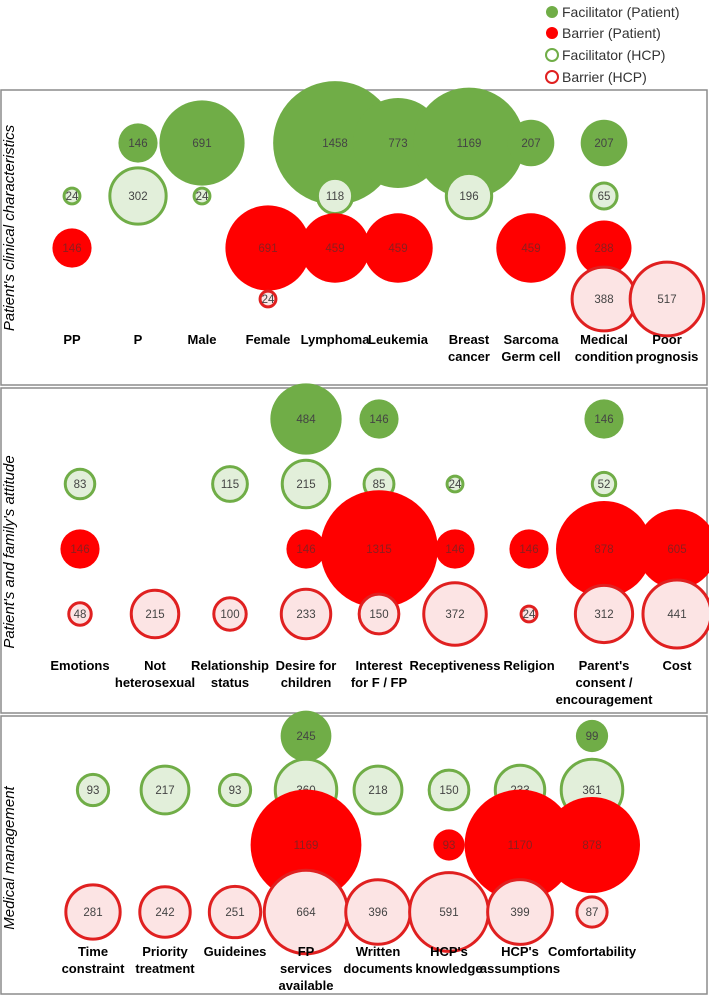 The image size is (709, 997). What do you see at coordinates (611, 33) in the screenshot?
I see `legend-label-bp: Barrier (Patient)` at bounding box center [611, 33].